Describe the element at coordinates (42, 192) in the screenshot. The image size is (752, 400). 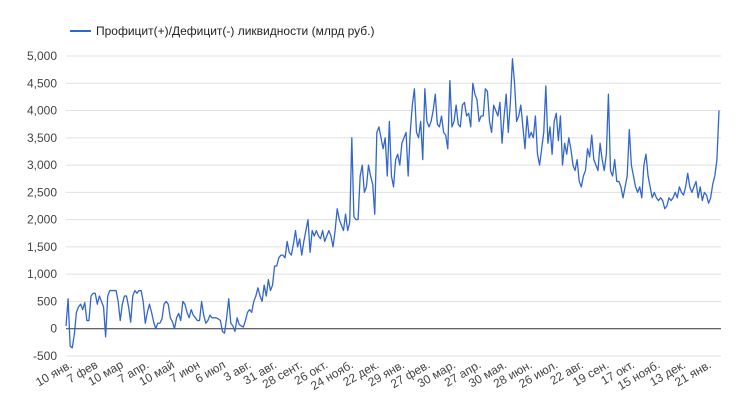
I see `y-tick-label: 2,500` at that location.